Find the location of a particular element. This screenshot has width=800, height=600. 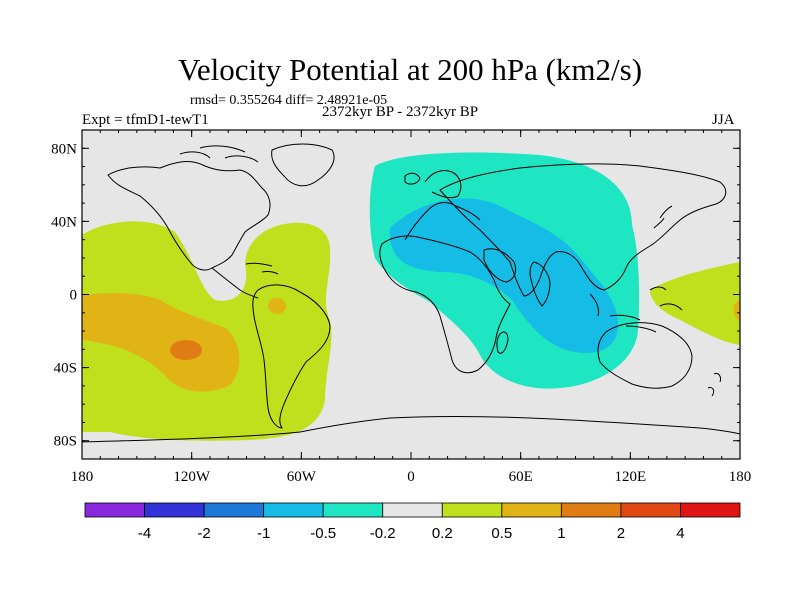

colorbar-label: -0.5 is located at coordinates (323, 533).